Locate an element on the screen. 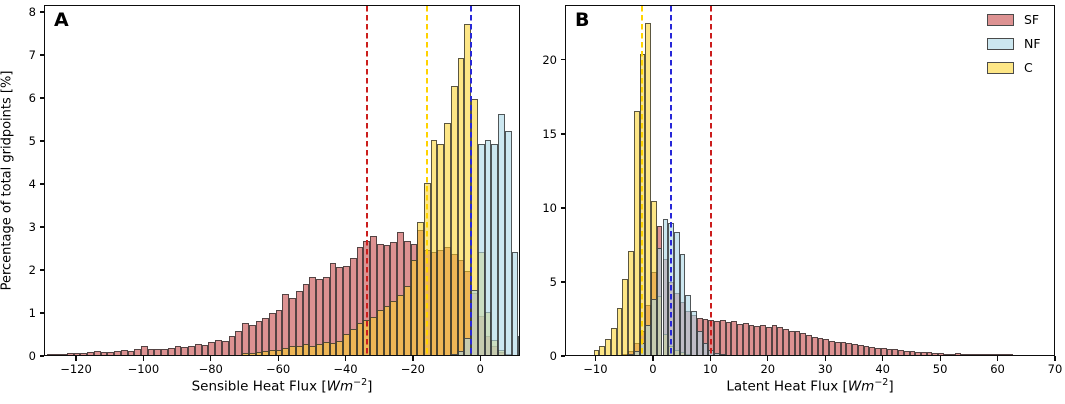 The width and height of the screenshot is (1065, 404). y-tick-label: 6 is located at coordinates (32, 97).